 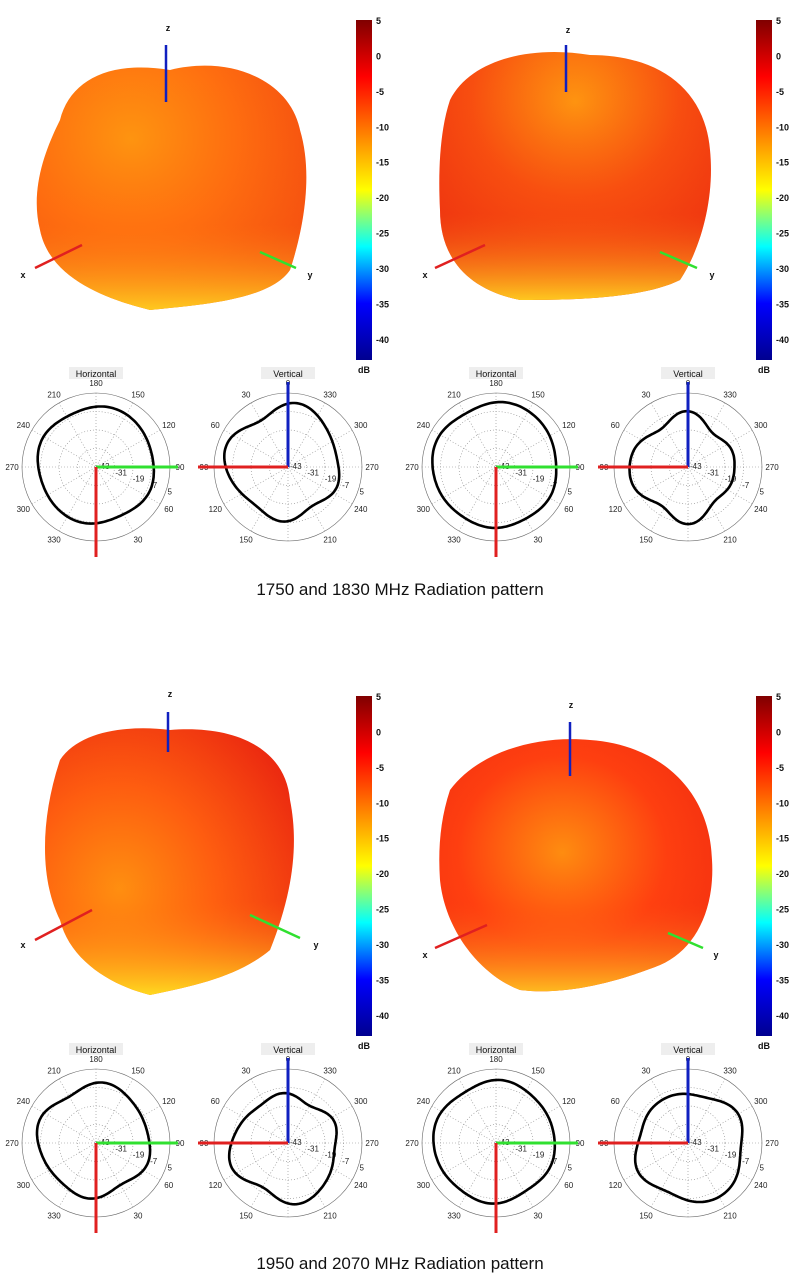 What do you see at coordinates (382, 839) in the screenshot?
I see `colorbar-tick-label: -15` at bounding box center [382, 839].